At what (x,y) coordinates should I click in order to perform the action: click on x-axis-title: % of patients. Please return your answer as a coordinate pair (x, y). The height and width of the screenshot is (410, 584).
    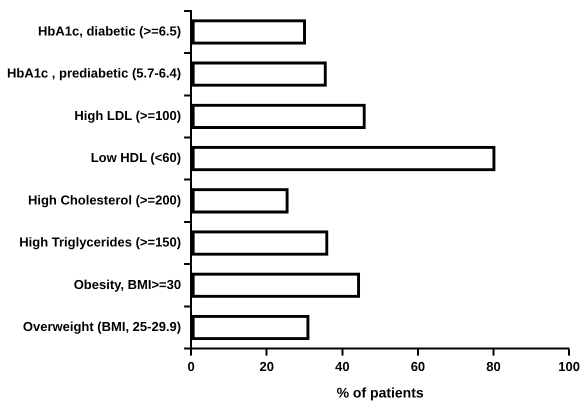
    Looking at the image, I should click on (380, 392).